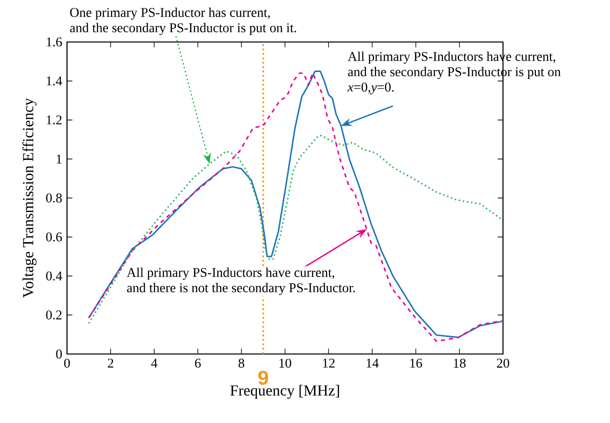 The height and width of the screenshot is (423, 610). What do you see at coordinates (240, 282) in the screenshot?
I see `annotation: All primary PS-Inductors have current, and there is not the secondary PS-Inductor.` at bounding box center [240, 282].